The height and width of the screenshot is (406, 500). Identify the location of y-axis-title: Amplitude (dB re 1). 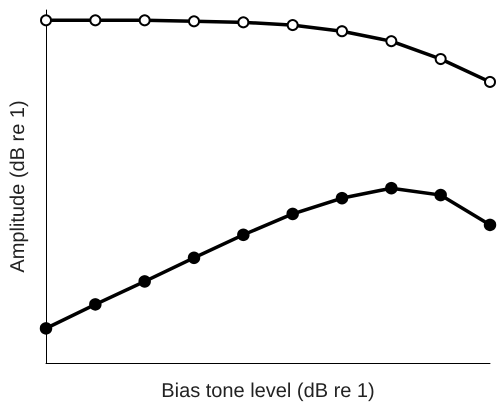
(18, 186).